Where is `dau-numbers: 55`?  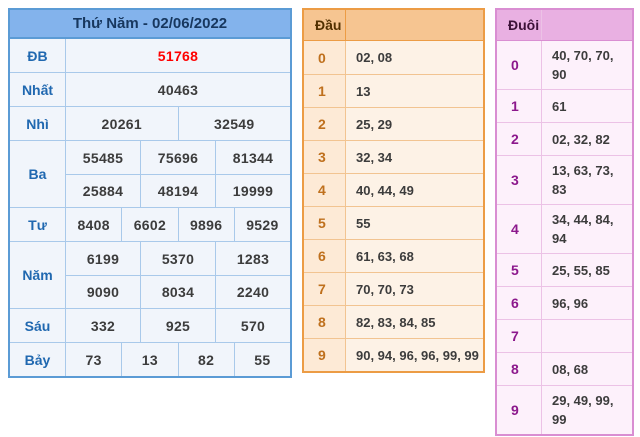 dau-numbers: 55 is located at coordinates (363, 223).